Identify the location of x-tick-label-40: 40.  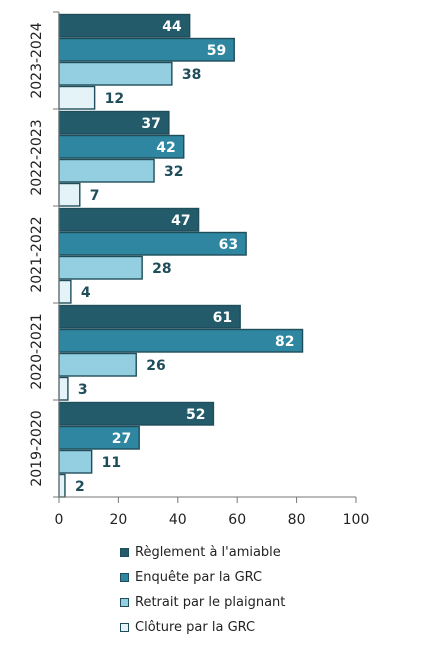
(178, 520).